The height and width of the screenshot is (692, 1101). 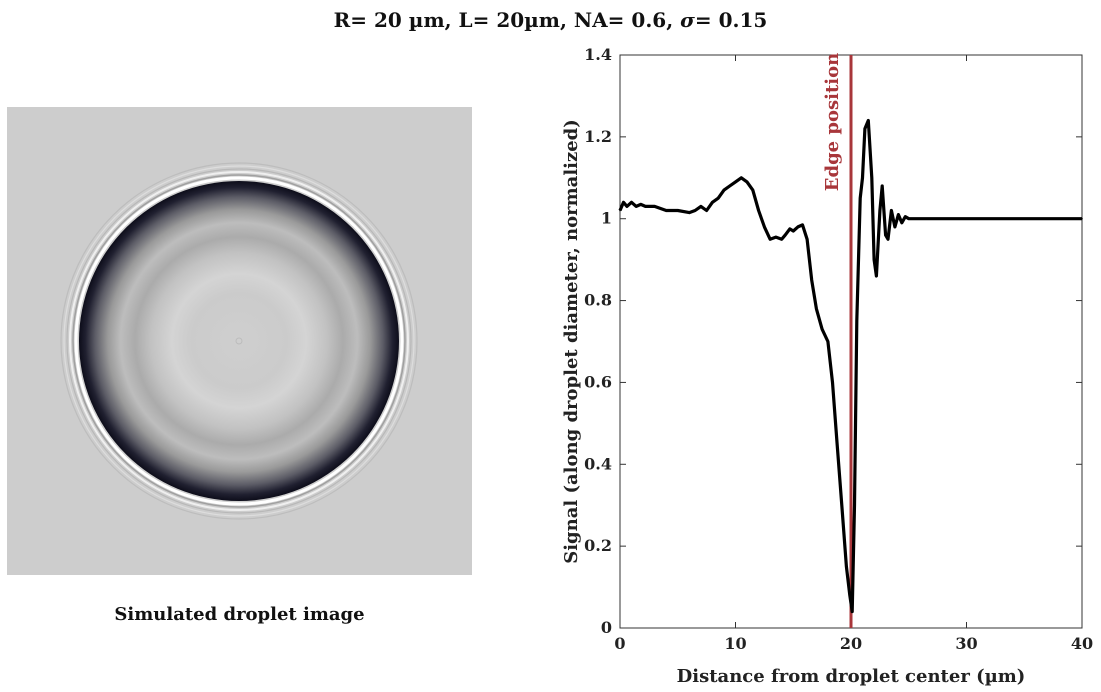 What do you see at coordinates (598, 381) in the screenshot?
I see `y-tick-label: 0.6` at bounding box center [598, 381].